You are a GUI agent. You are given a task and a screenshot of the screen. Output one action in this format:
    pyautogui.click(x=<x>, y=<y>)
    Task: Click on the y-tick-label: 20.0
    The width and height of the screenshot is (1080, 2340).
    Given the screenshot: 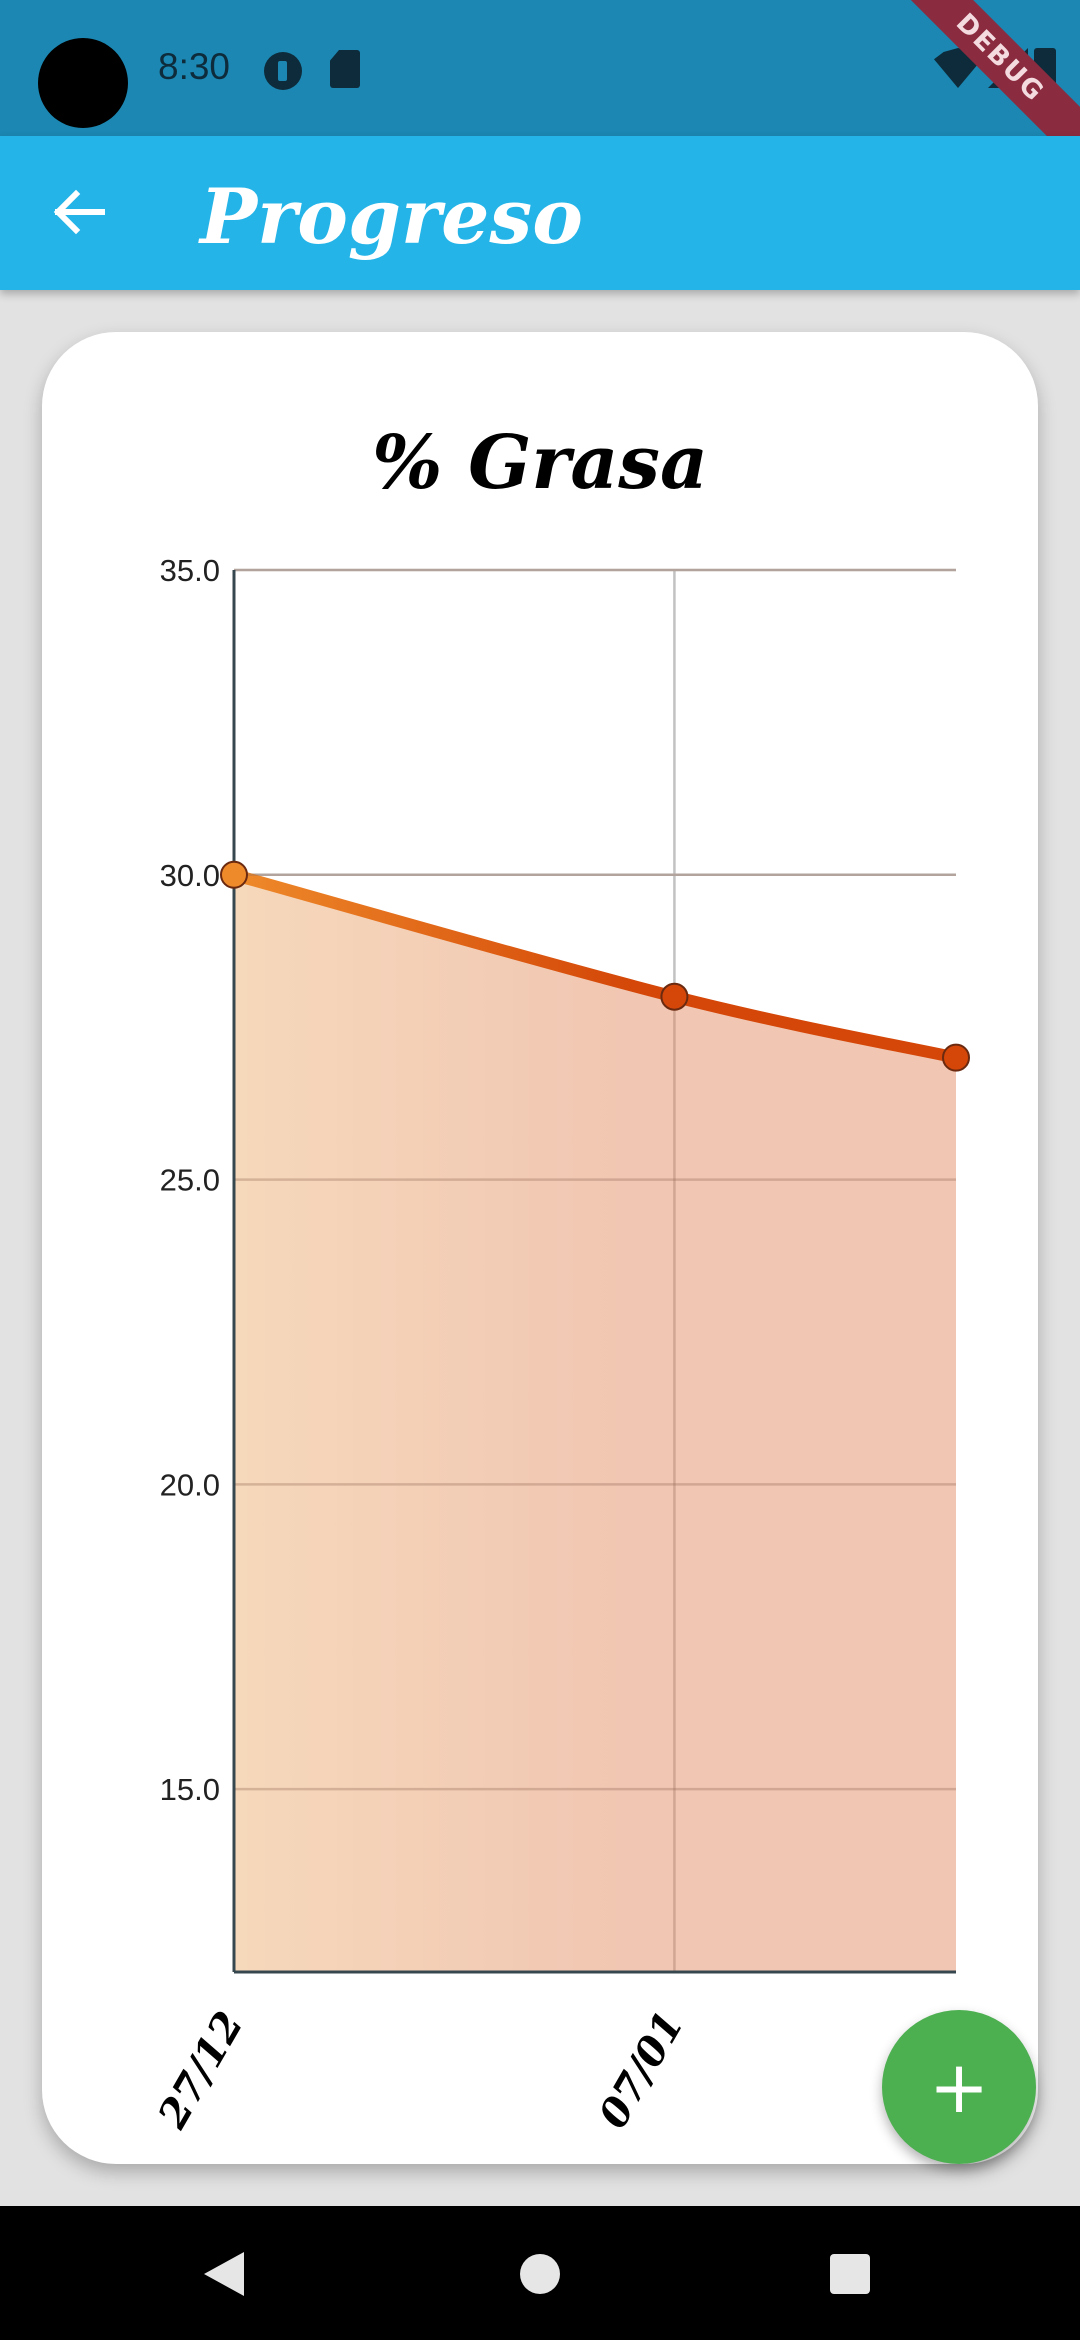 What is the action you would take?
    pyautogui.click(x=190, y=1484)
    